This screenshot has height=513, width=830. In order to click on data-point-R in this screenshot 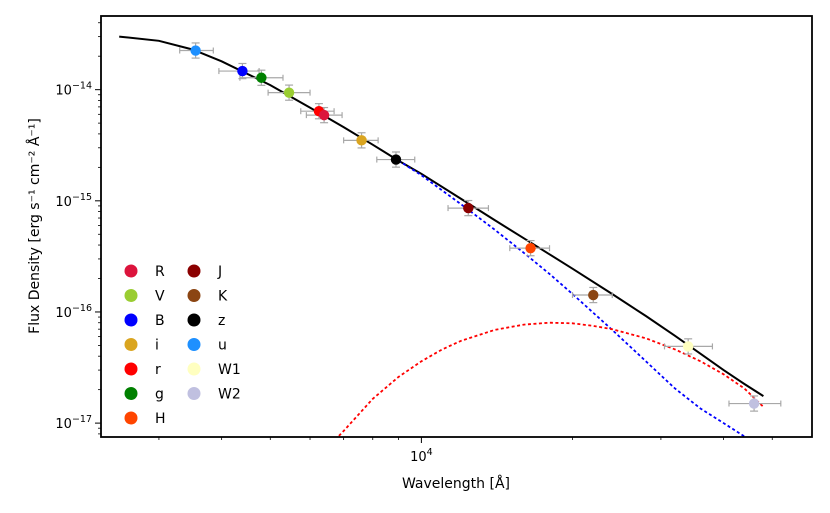, I will do `click(324, 115)`.